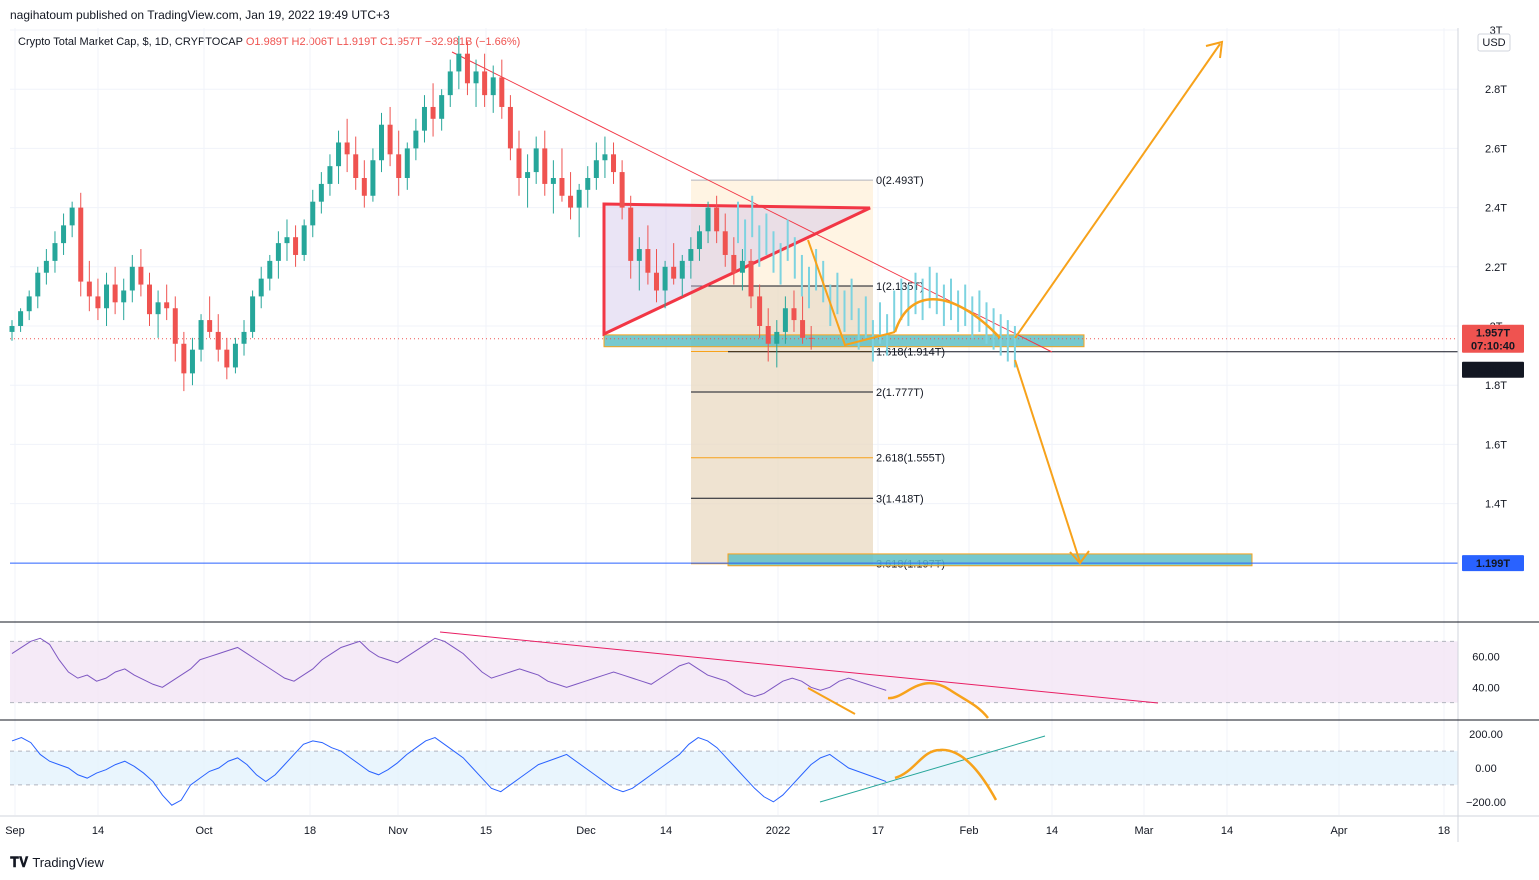  Describe the element at coordinates (1493, 369) in the screenshot. I see `level-badge-1913` at that location.